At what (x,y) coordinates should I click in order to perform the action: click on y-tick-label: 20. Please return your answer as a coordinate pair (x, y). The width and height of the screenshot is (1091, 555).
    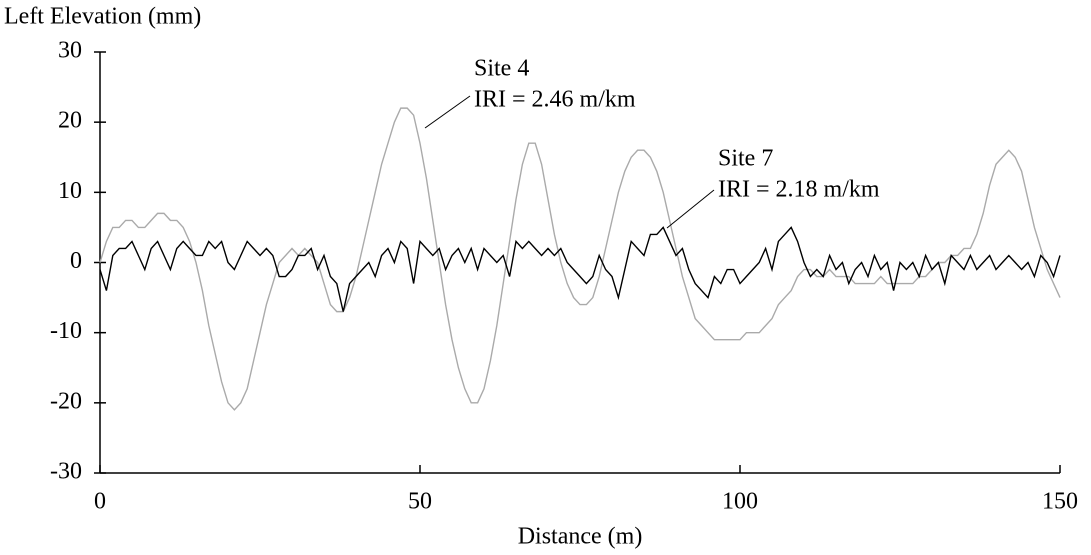
    Looking at the image, I should click on (70, 121).